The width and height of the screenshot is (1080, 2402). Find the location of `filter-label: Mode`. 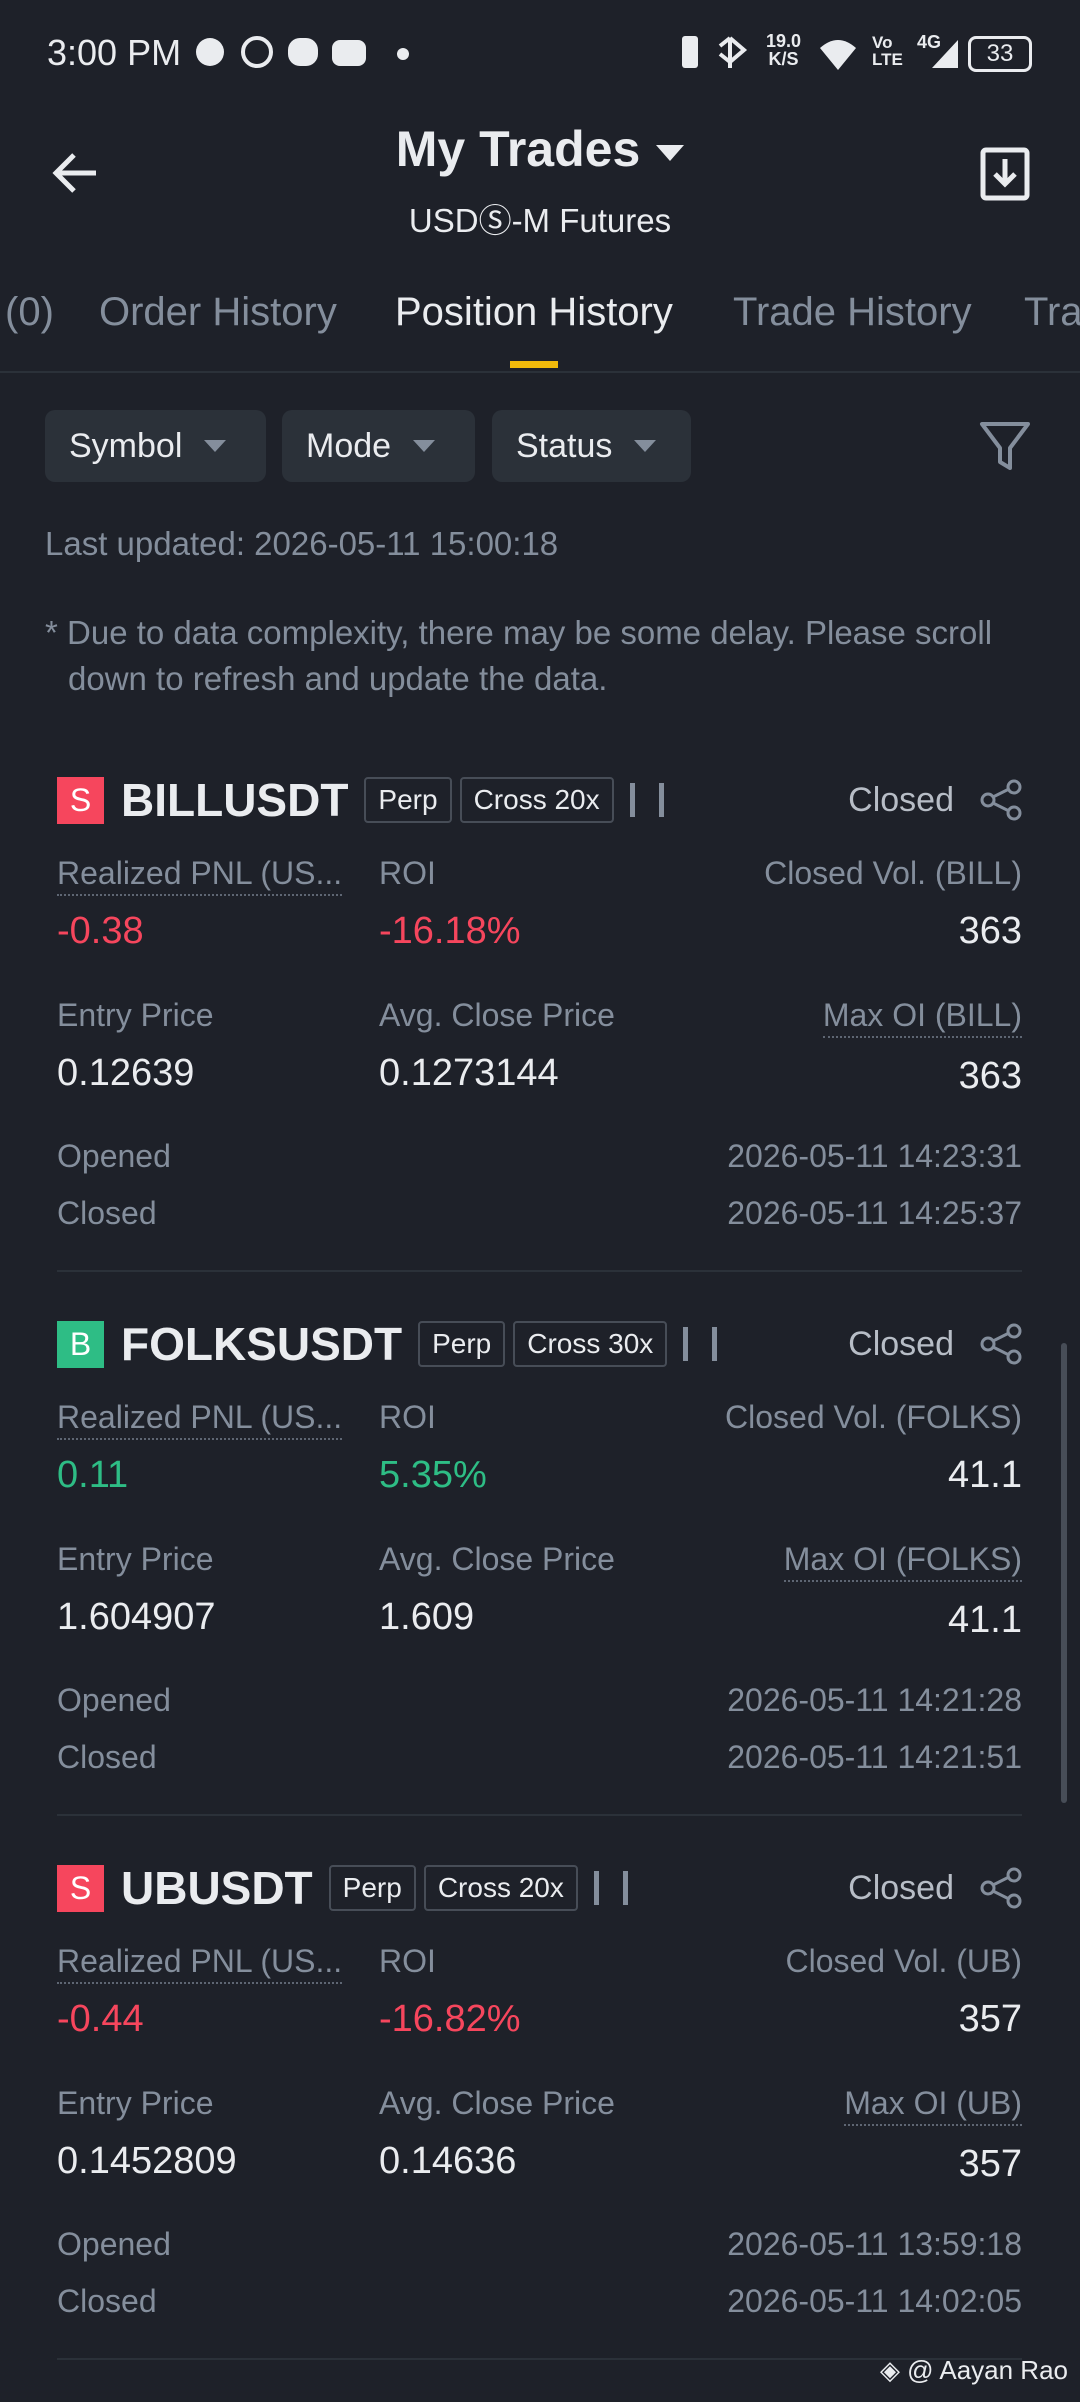

filter-label: Mode is located at coordinates (349, 445).